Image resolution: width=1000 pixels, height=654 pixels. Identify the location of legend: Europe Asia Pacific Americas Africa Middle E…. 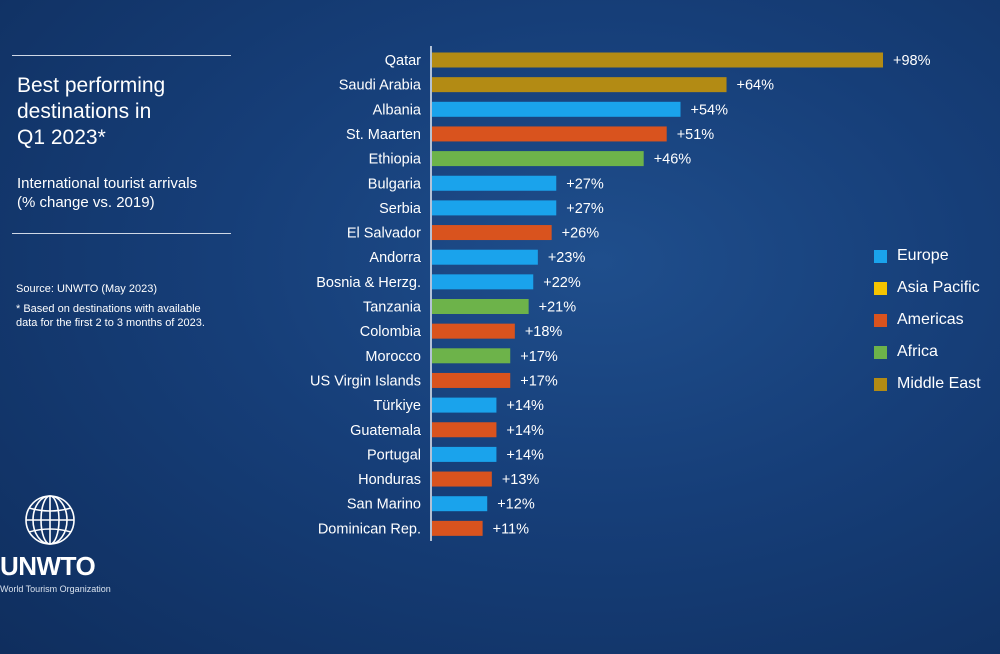
(927, 320).